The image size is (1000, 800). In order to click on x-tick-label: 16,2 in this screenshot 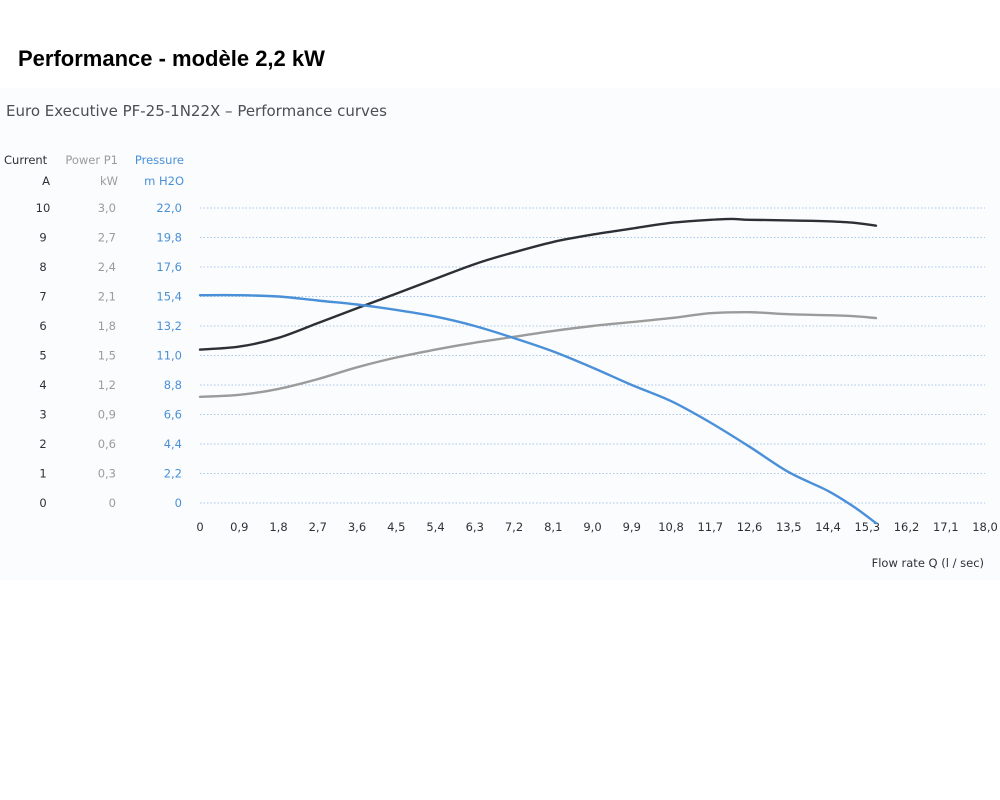, I will do `click(907, 527)`.